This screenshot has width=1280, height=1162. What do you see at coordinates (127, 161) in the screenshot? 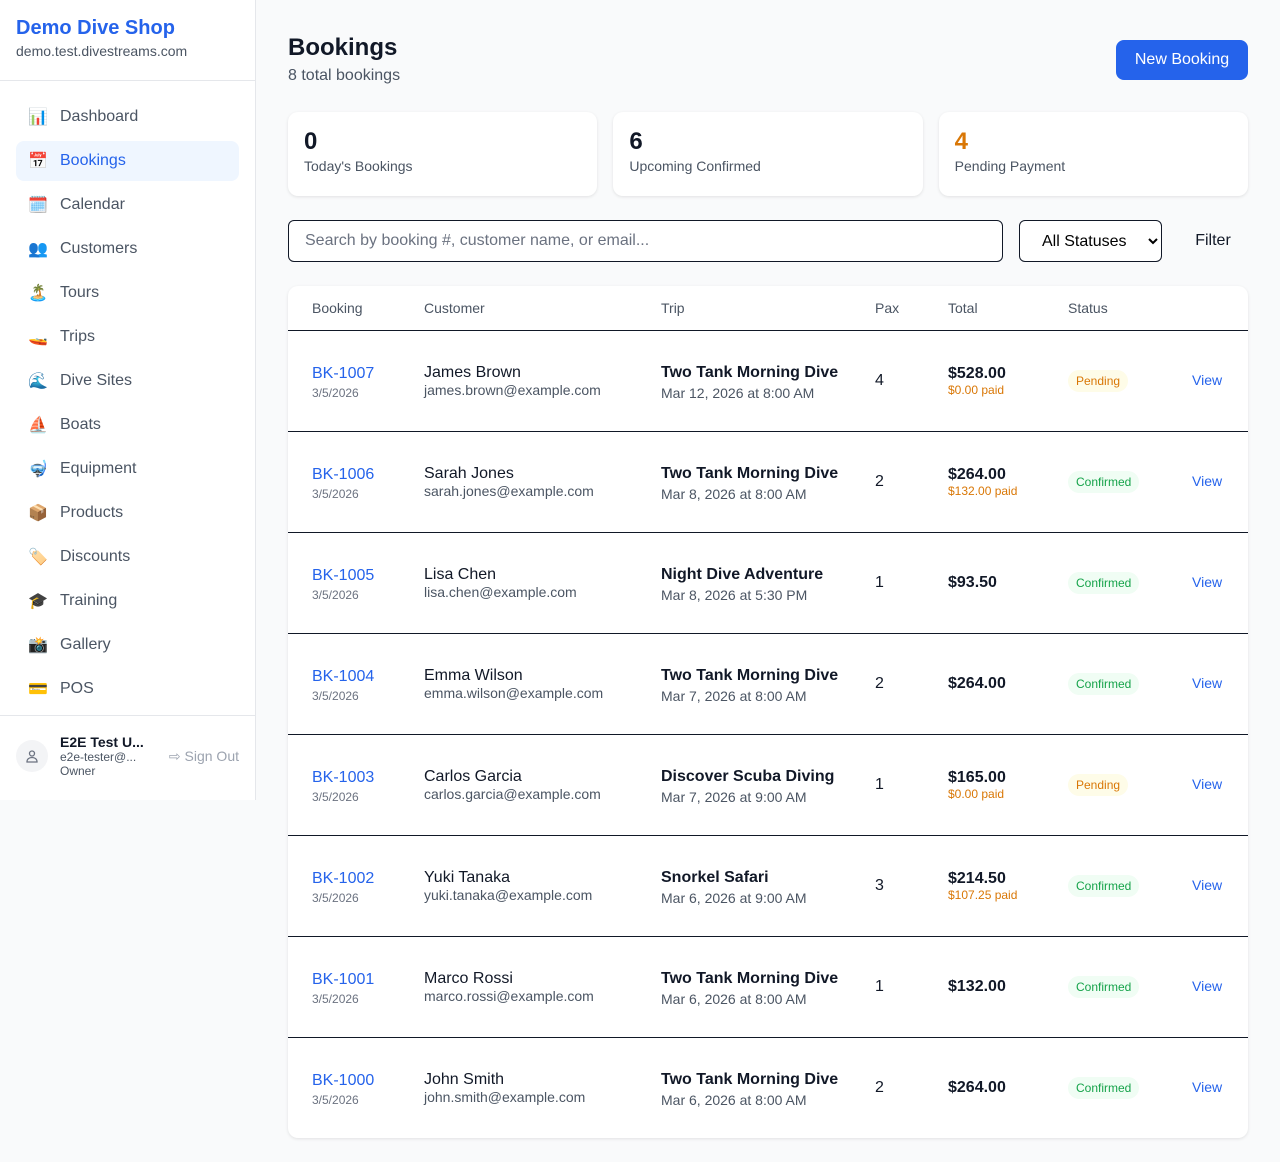
I see `sidebar-item-bookings: 📅 Bookings` at bounding box center [127, 161].